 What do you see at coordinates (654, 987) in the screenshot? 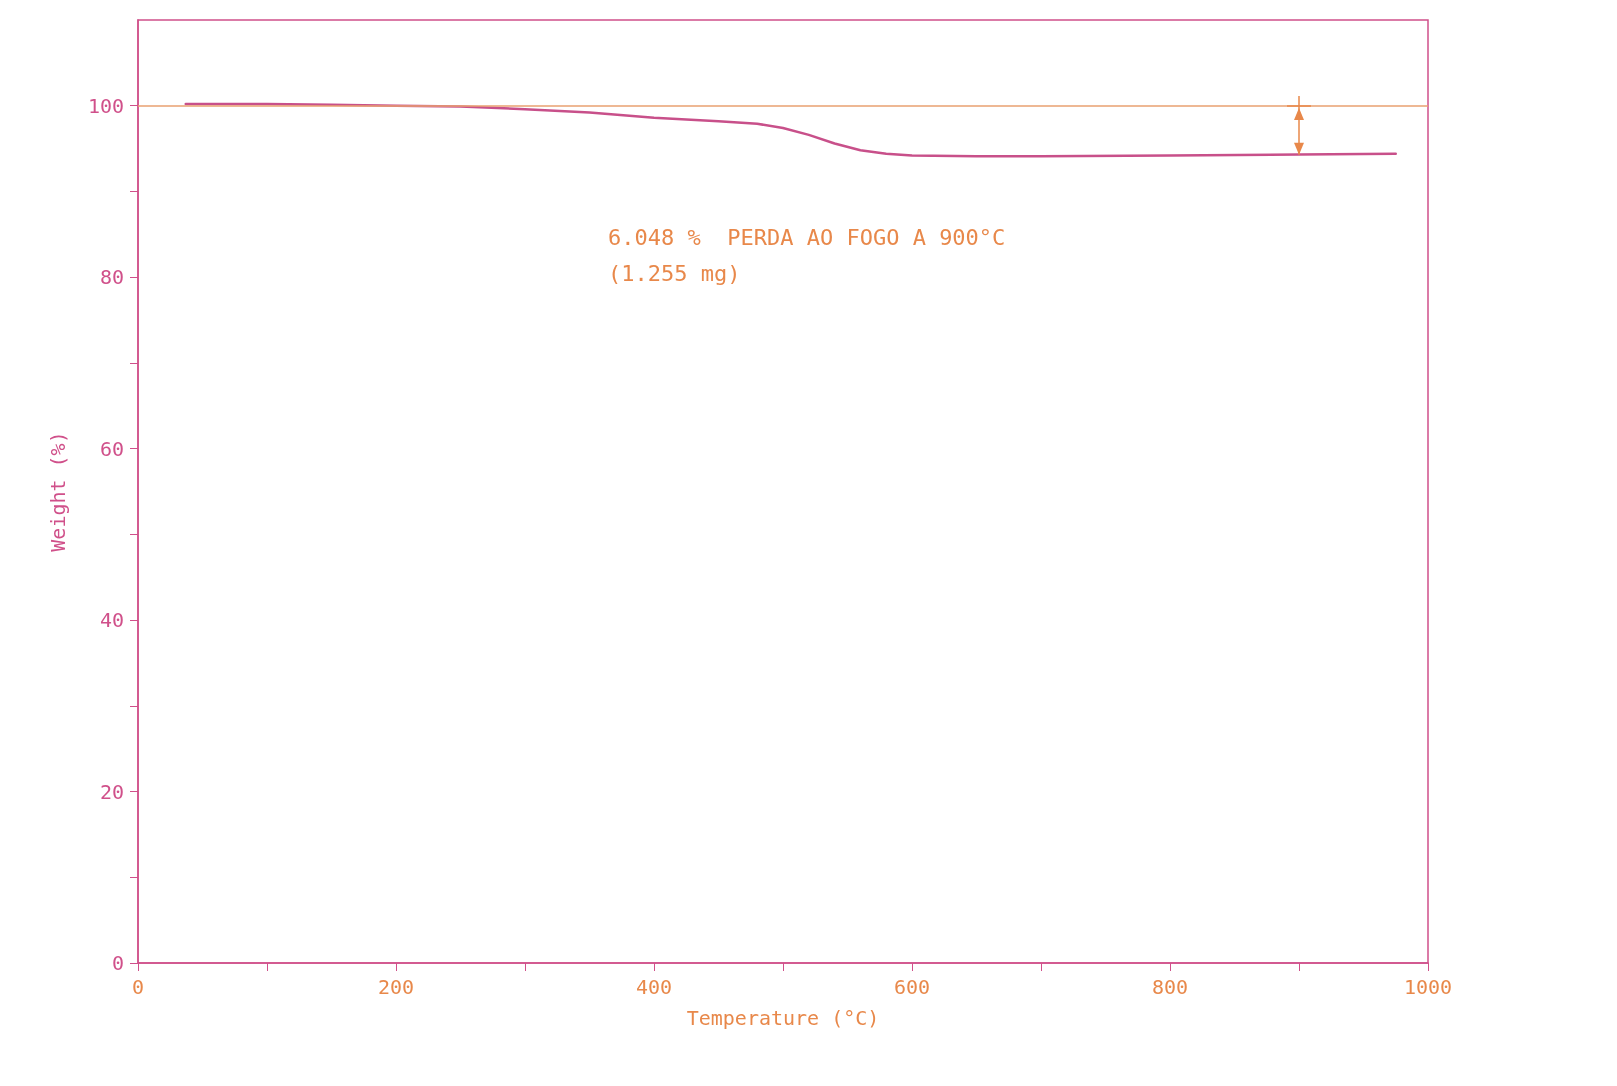
I see `x-tick-label: 400` at bounding box center [654, 987].